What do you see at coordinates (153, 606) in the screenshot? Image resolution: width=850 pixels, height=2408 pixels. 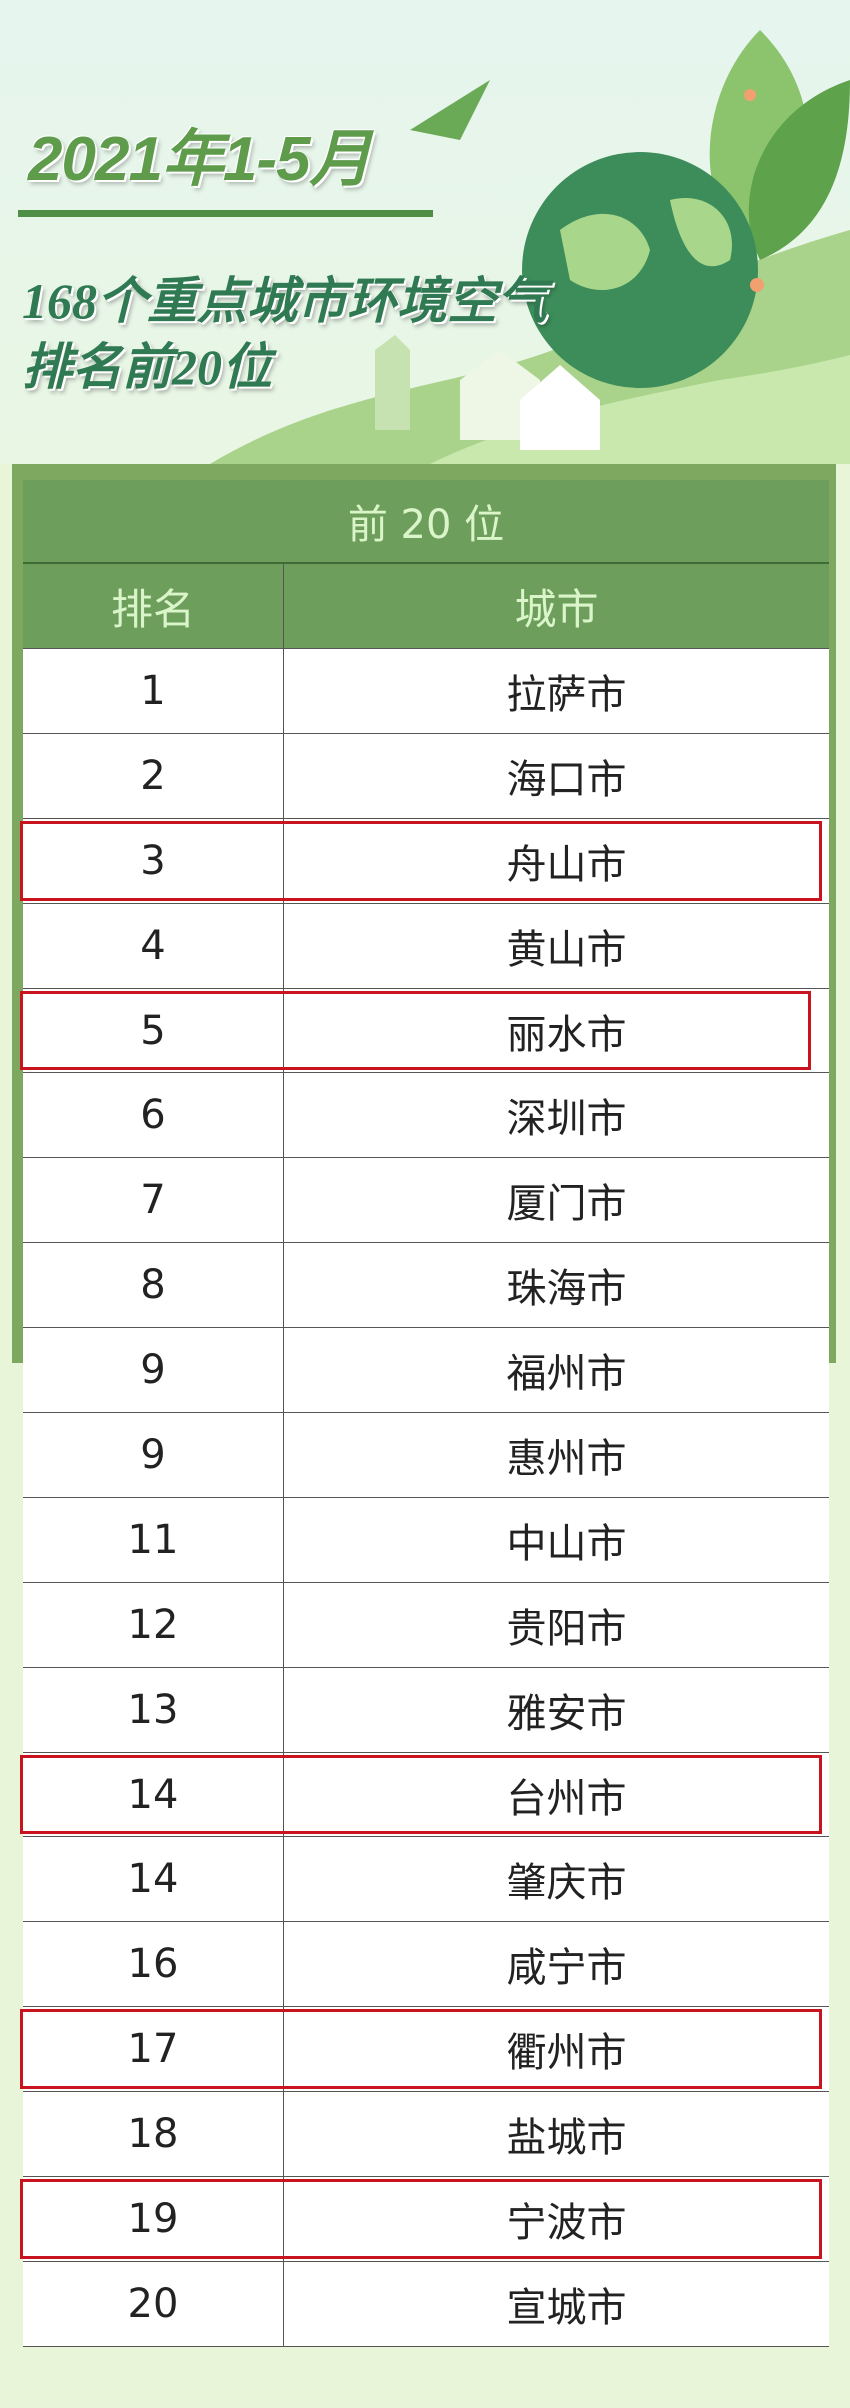 I see `column-header-rank: 排名` at bounding box center [153, 606].